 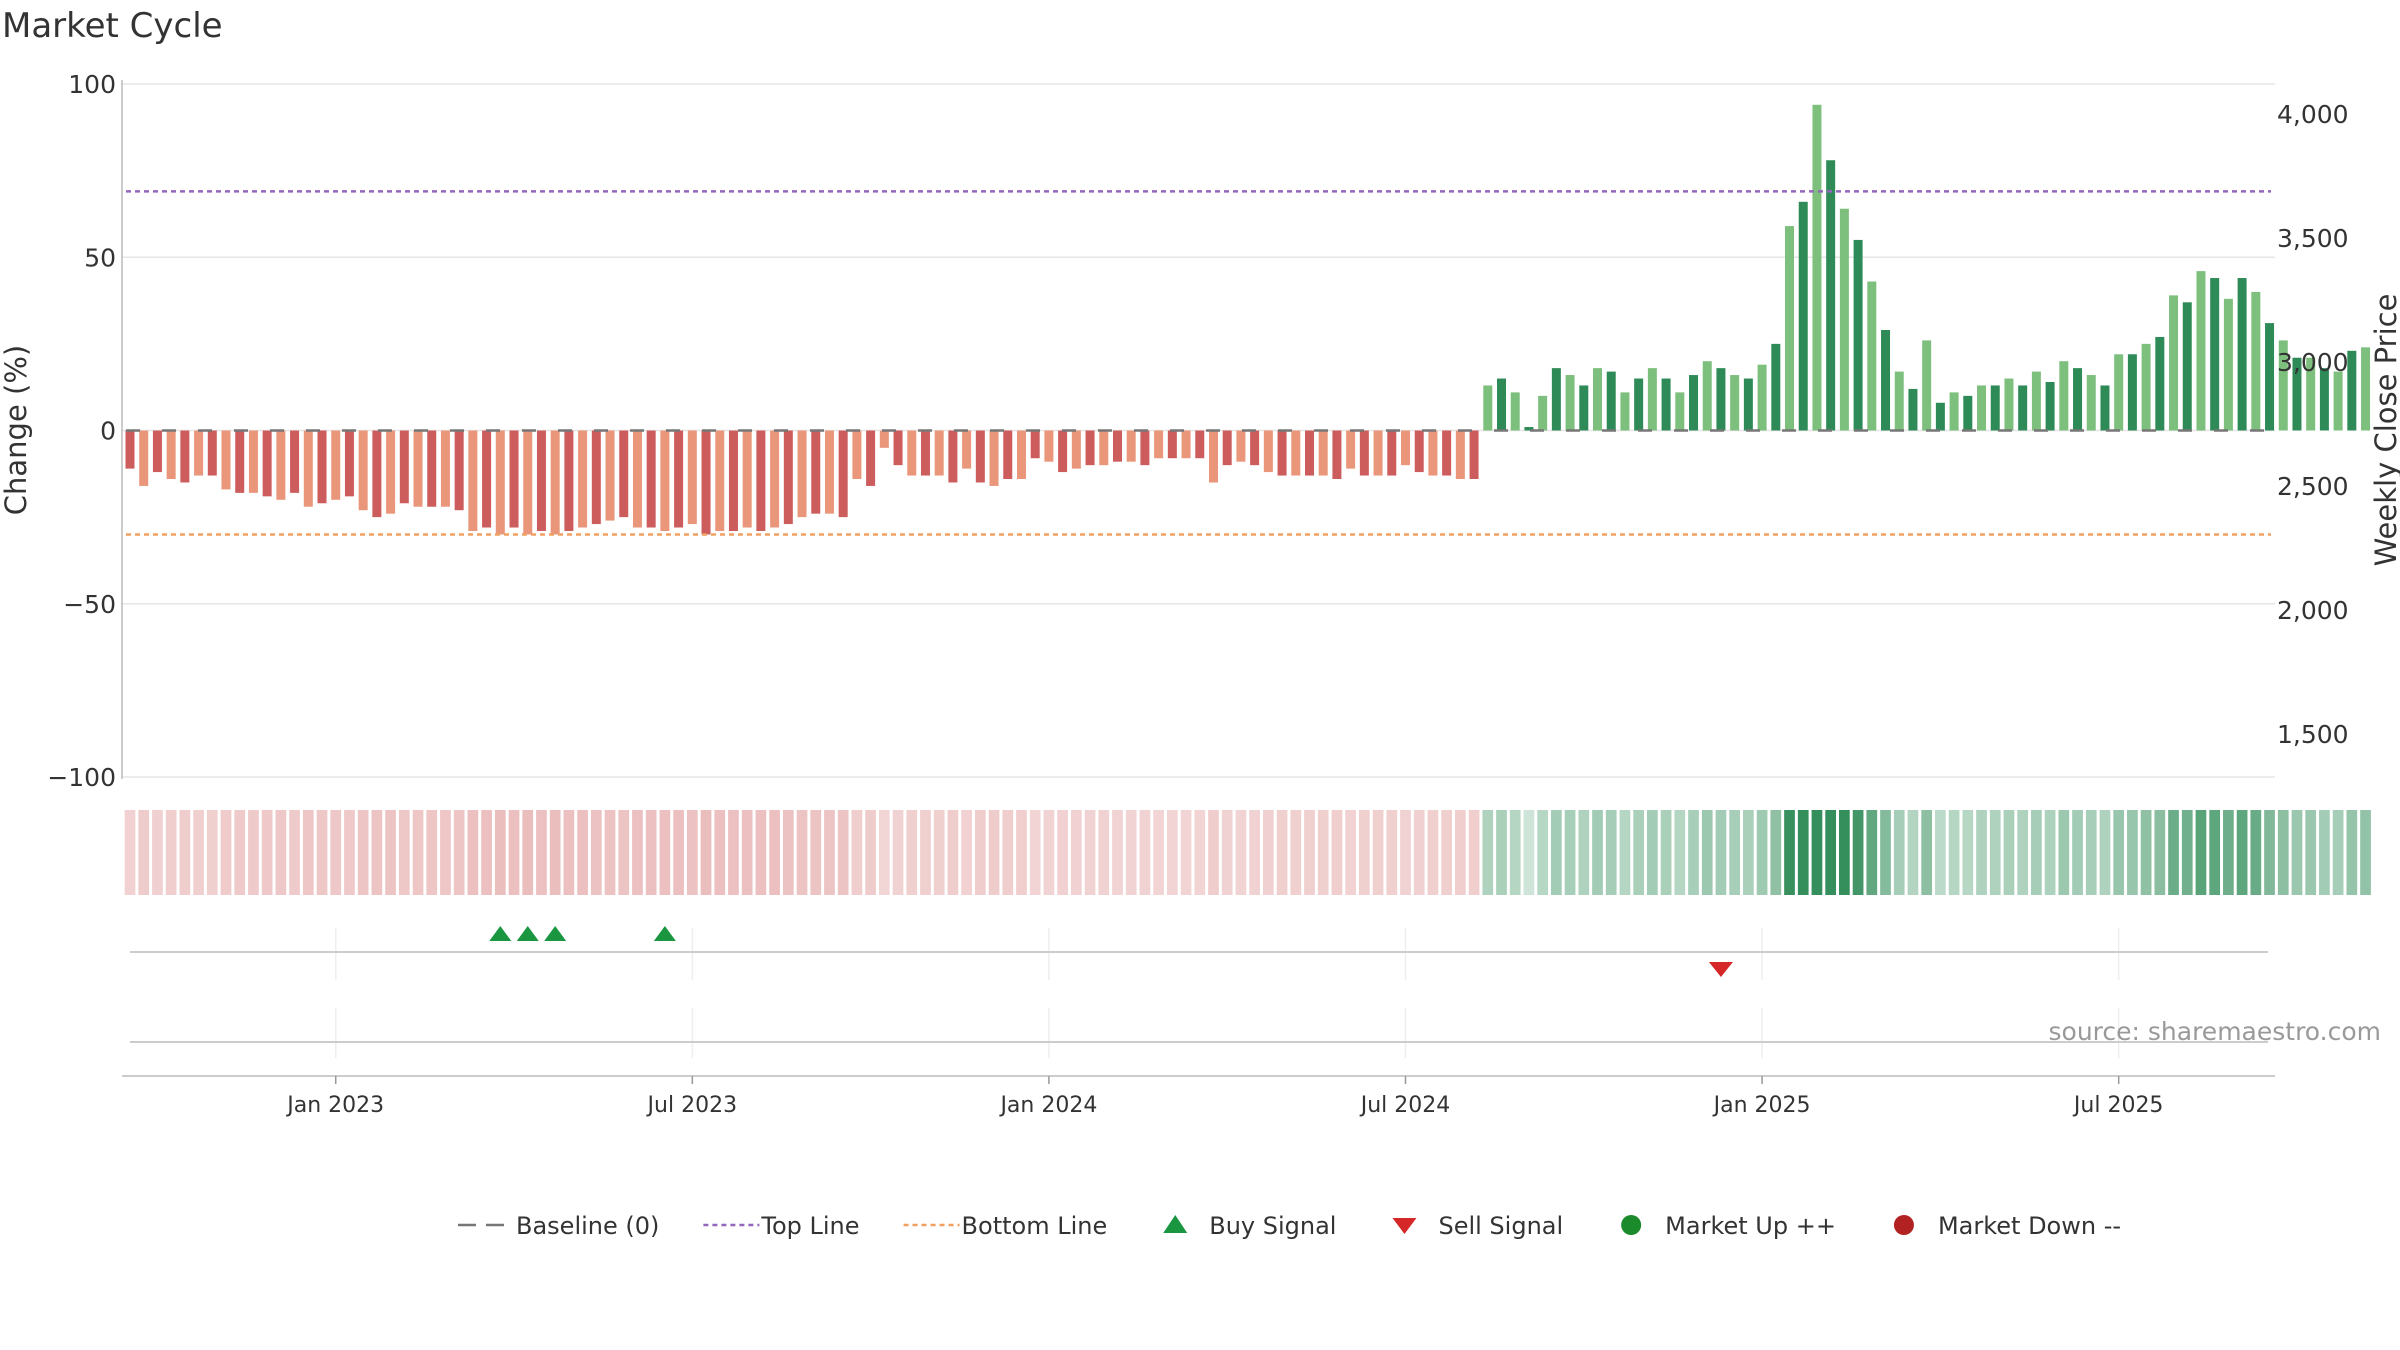 What do you see at coordinates (112, 26) in the screenshot?
I see `chart-title: Market Cycle` at bounding box center [112, 26].